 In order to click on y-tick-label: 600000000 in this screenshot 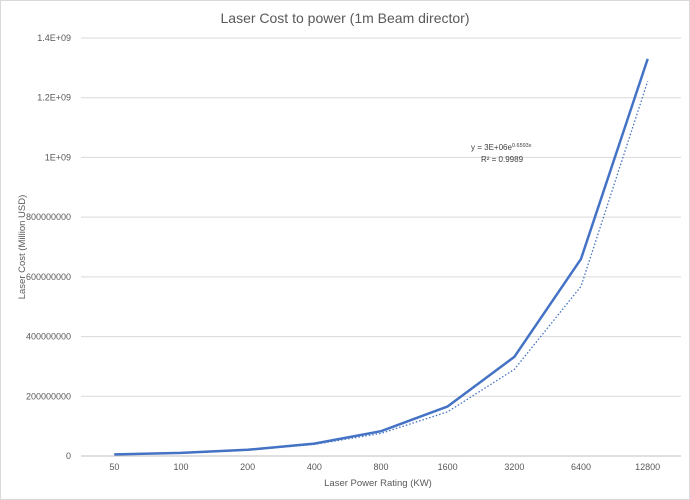, I will do `click(48, 277)`.